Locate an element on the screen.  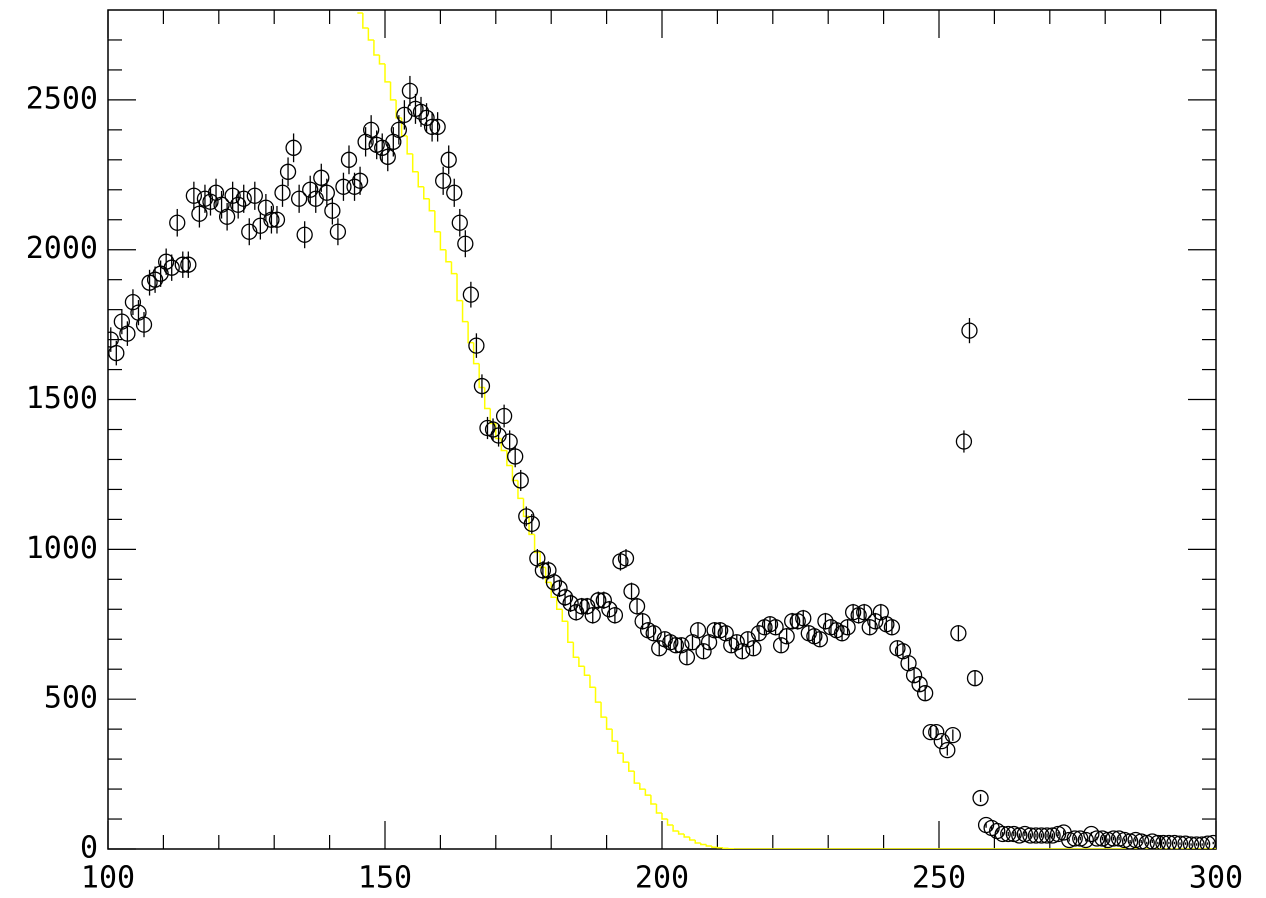
y-tick-label: 500 is located at coordinates (71, 698).